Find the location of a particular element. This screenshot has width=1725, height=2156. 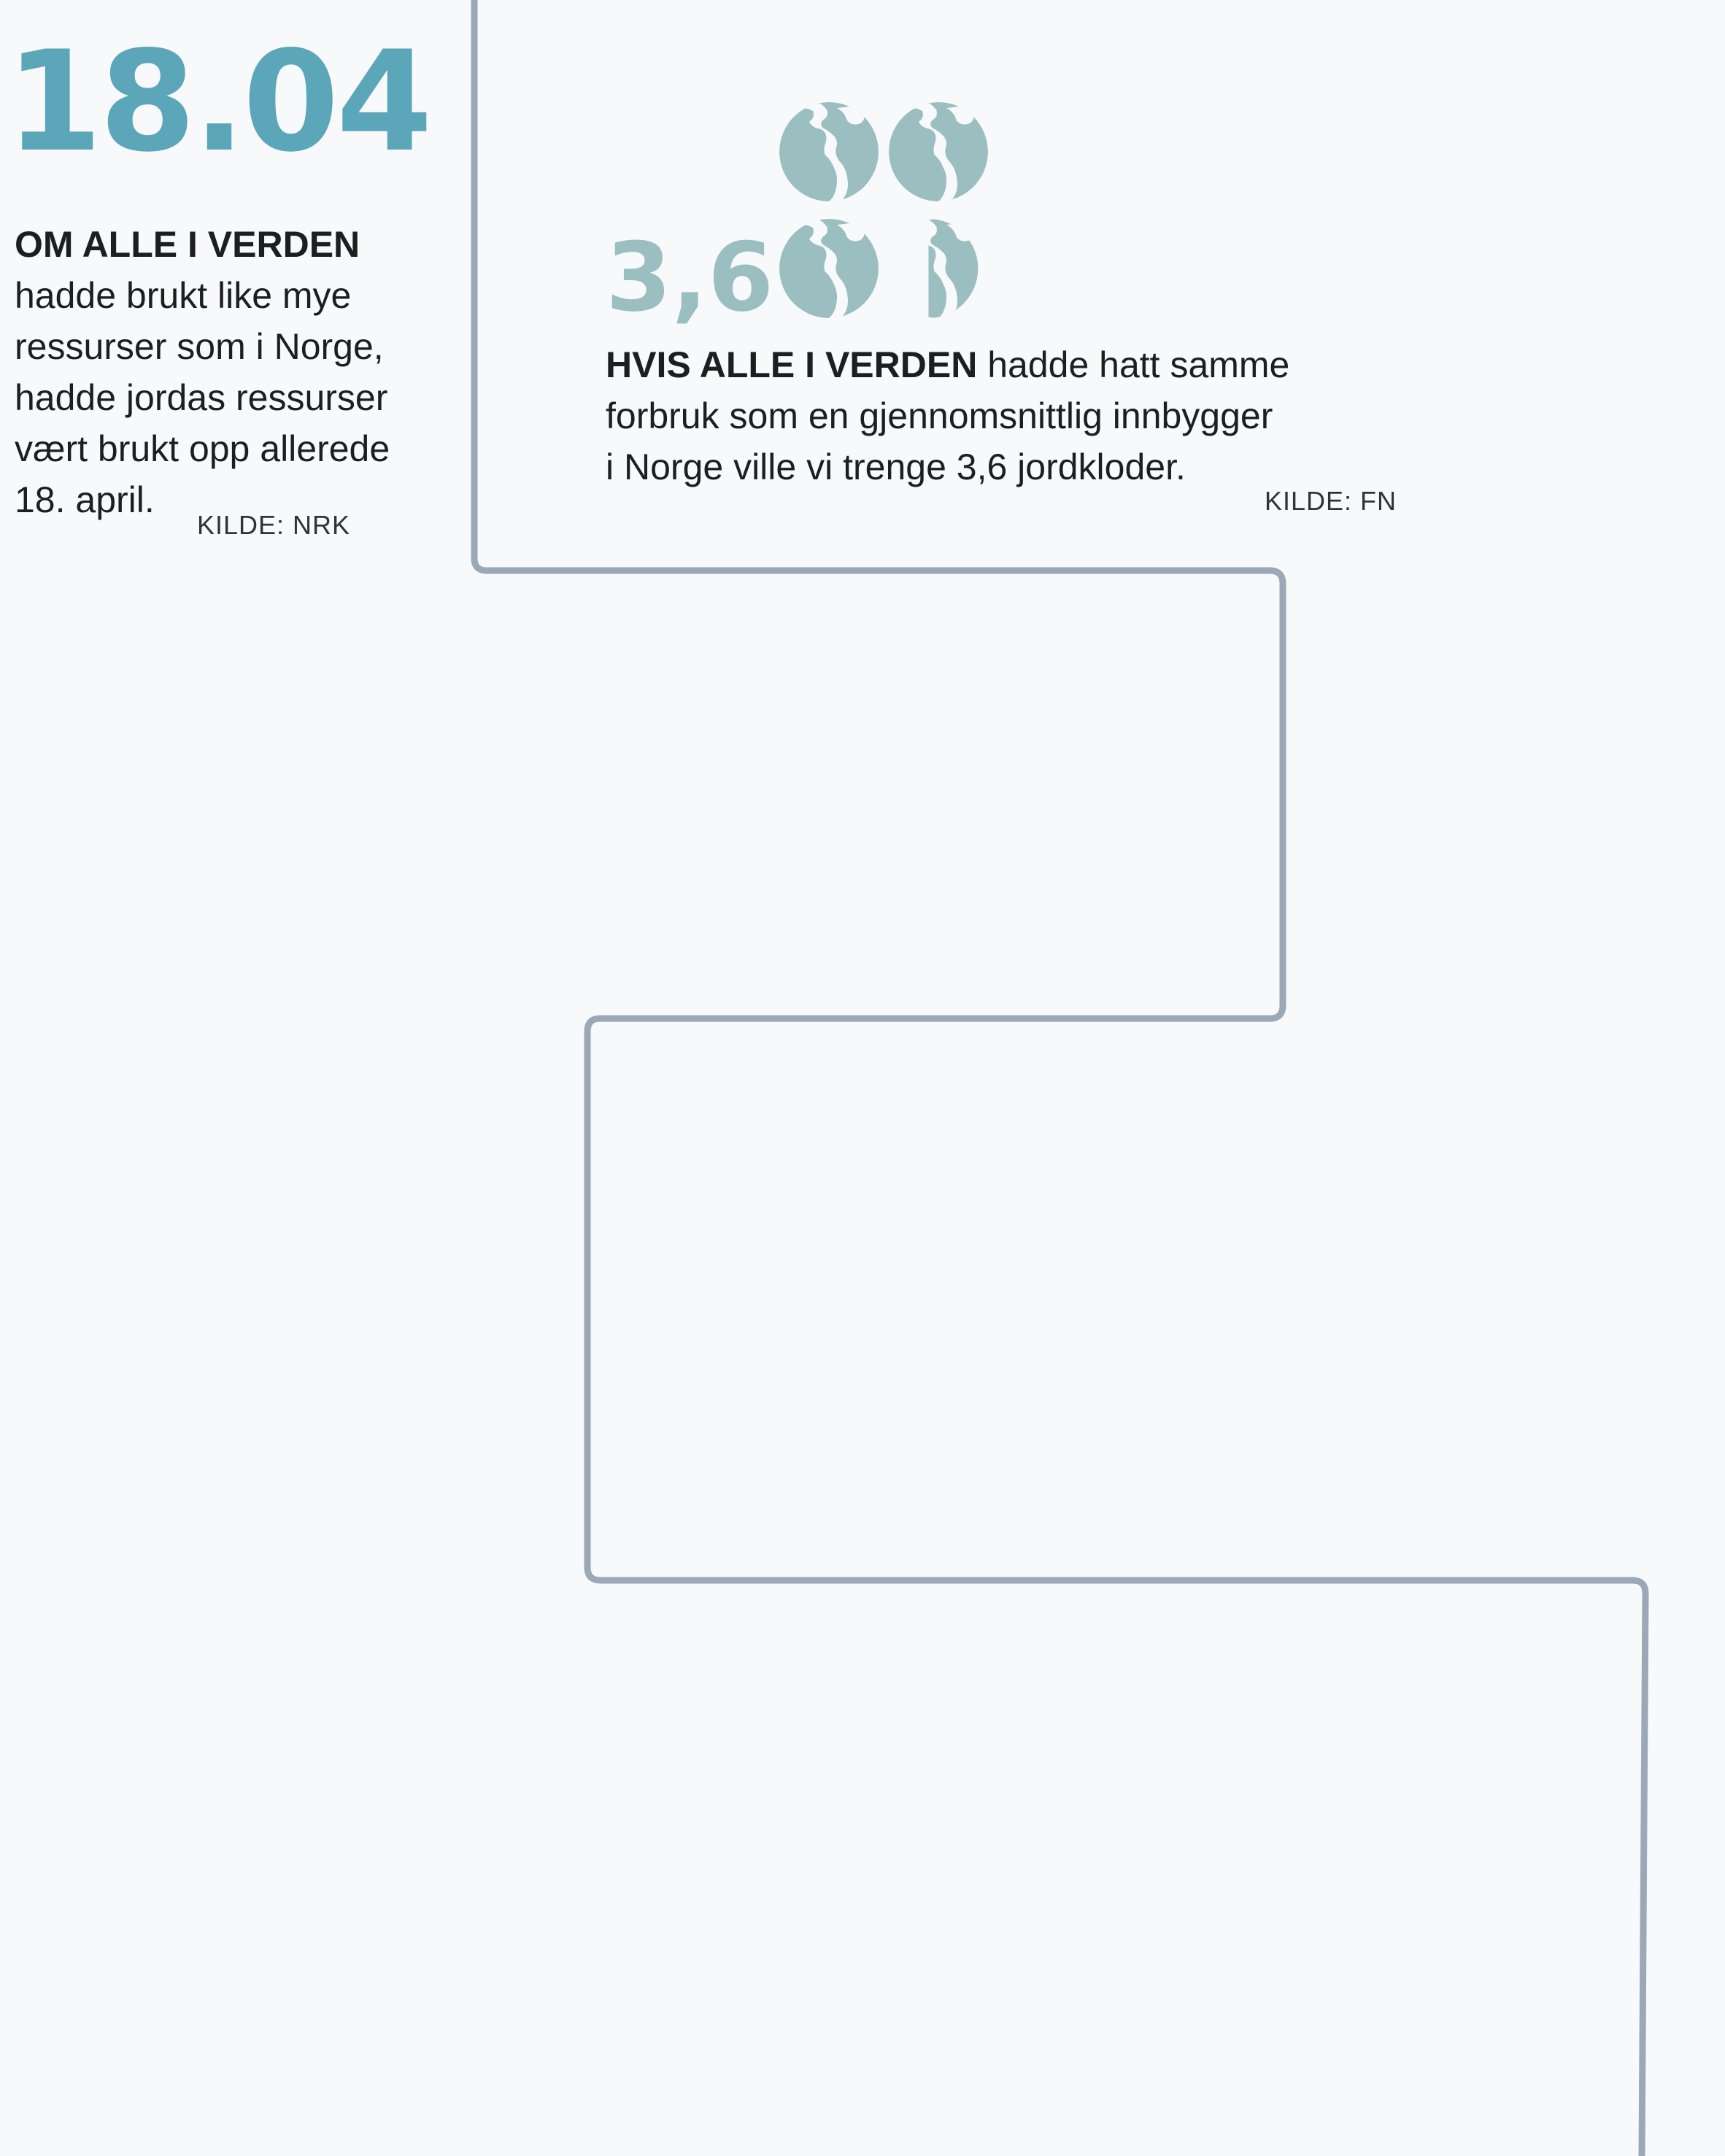

source-fn: KILDE: FN is located at coordinates (1331, 501).